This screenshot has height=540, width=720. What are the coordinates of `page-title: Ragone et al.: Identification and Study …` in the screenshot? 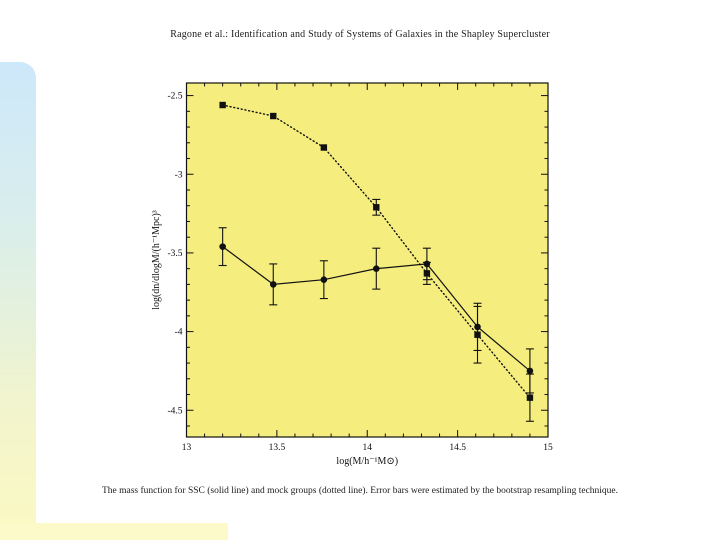 It's located at (360, 34).